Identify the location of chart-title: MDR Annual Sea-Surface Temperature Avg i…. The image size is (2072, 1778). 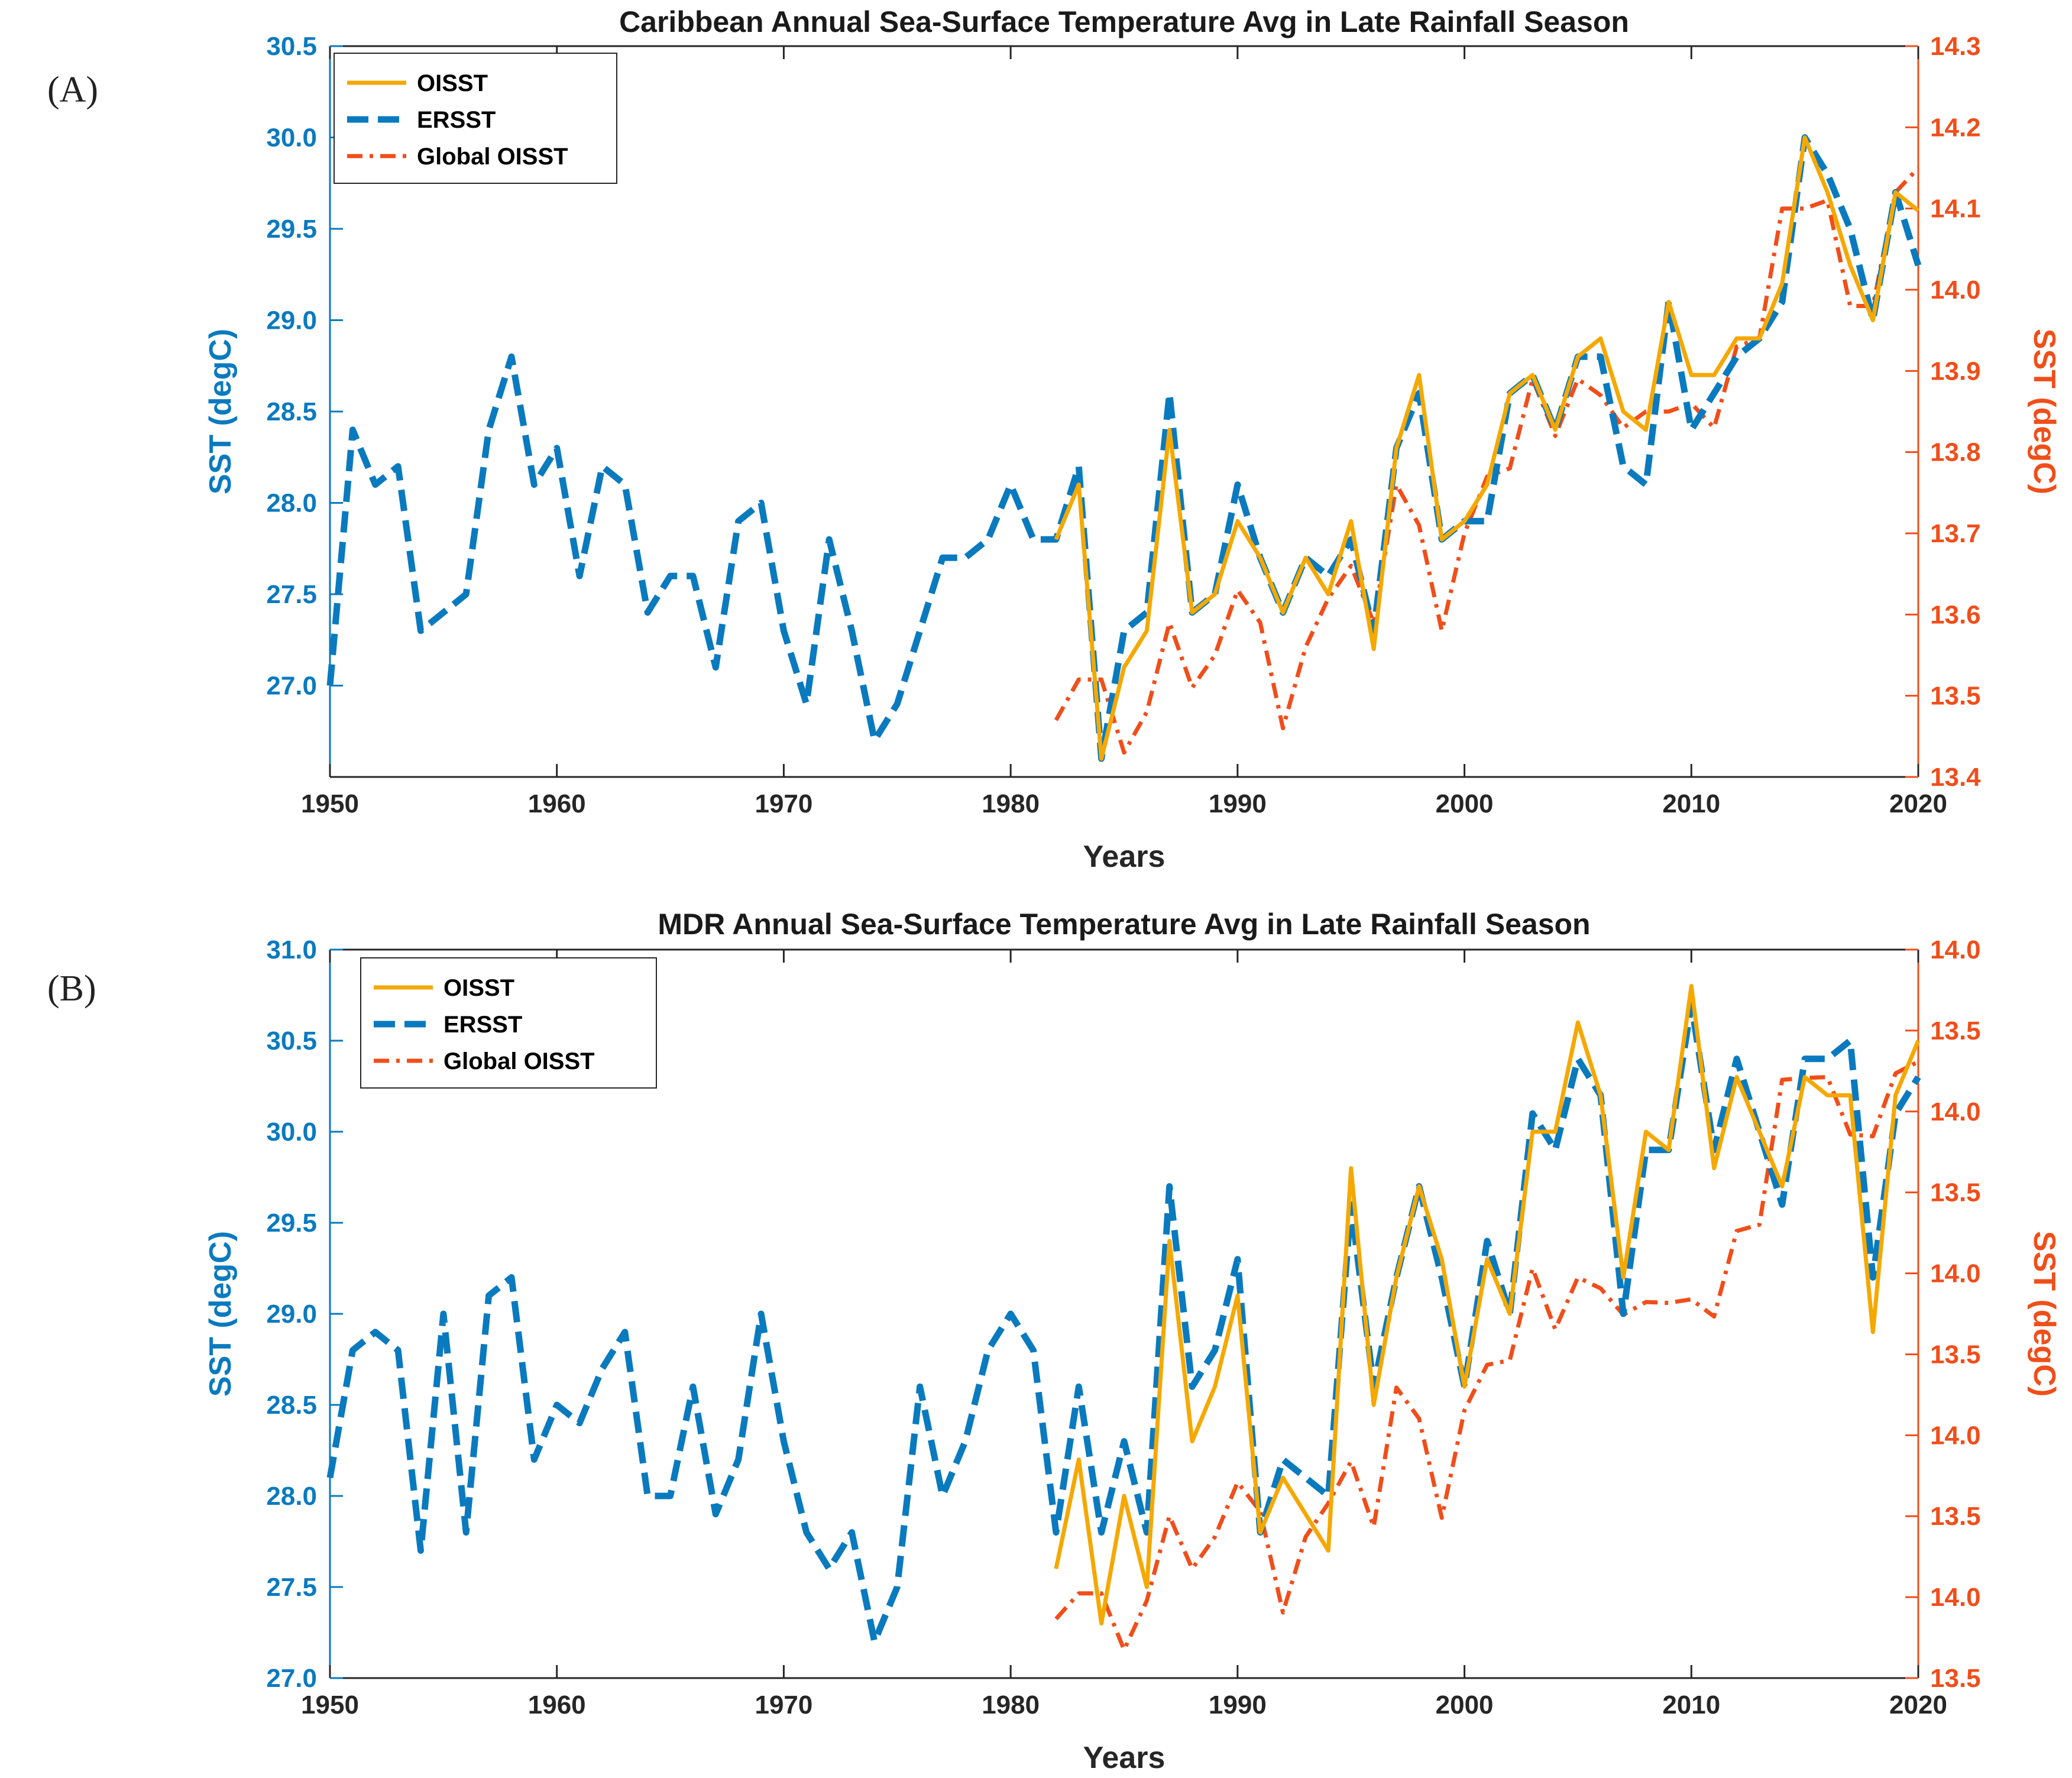
(1124, 925).